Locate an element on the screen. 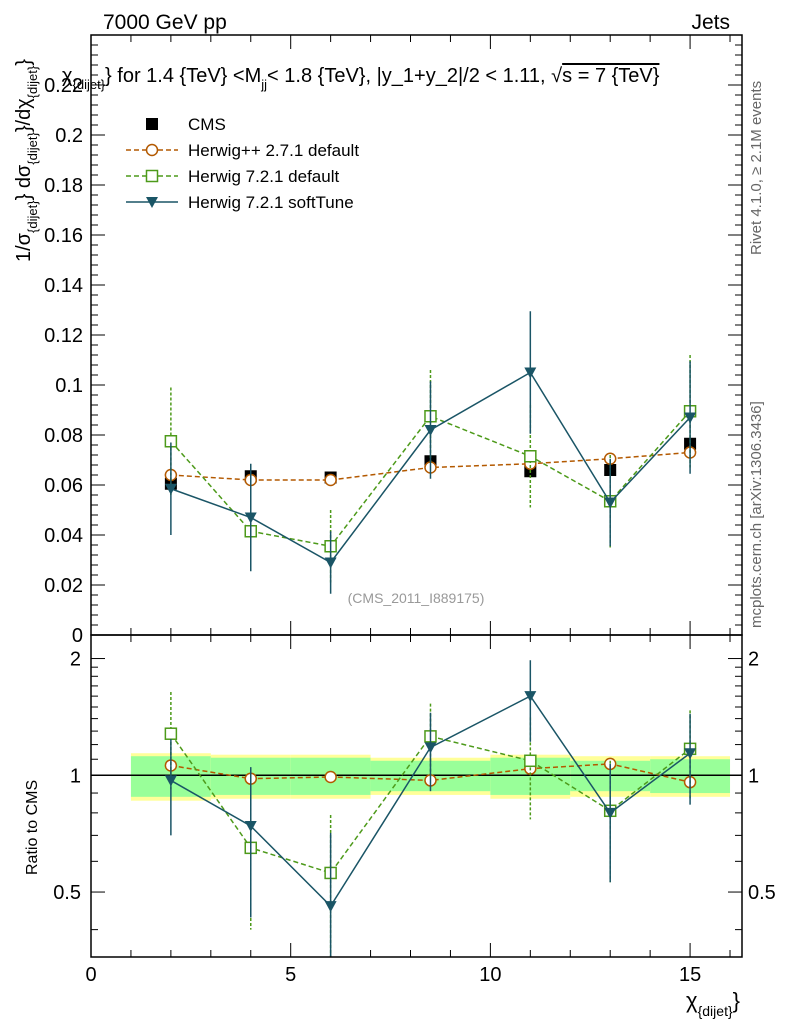  y-tick-label: 0.06 is located at coordinates (63, 486).